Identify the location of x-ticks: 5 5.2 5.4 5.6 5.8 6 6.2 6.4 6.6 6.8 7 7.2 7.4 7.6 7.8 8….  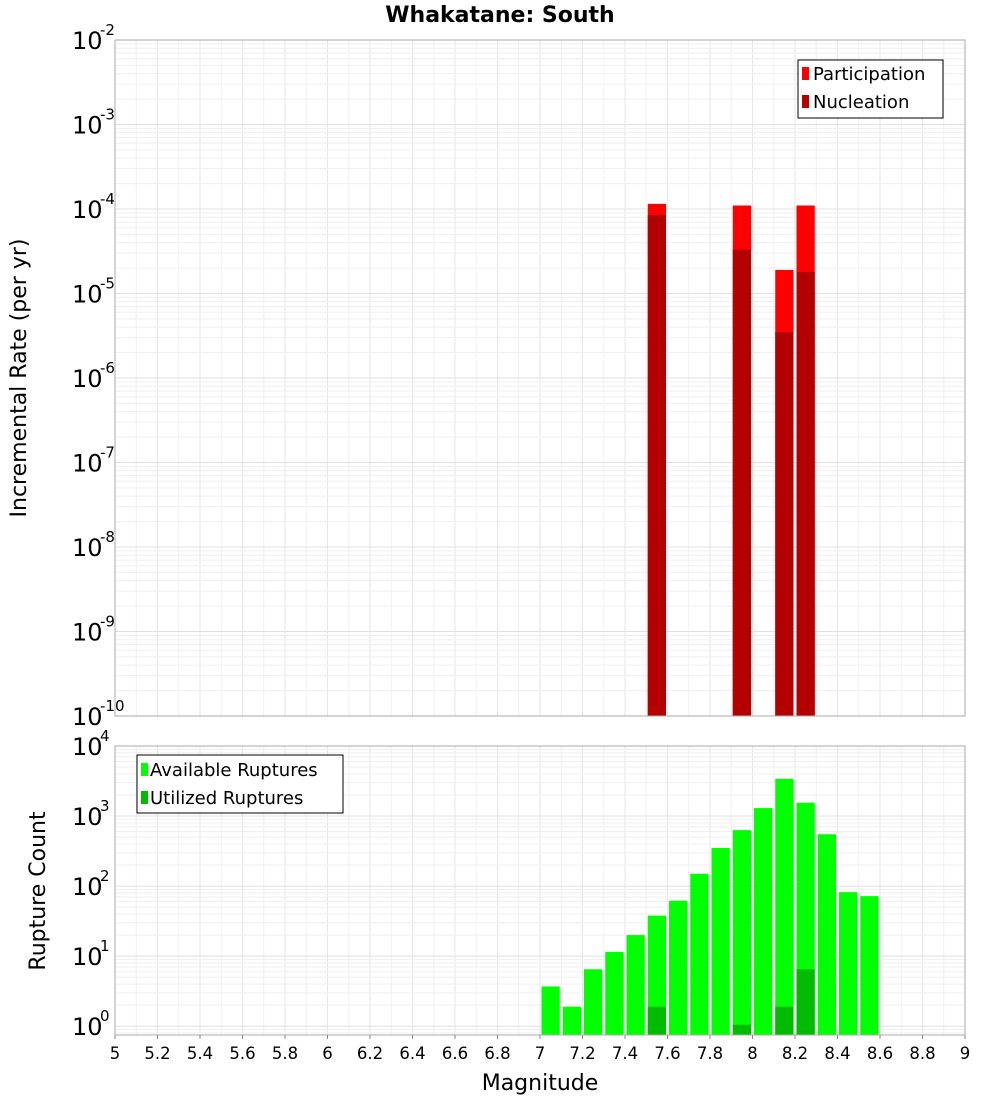
(540, 1049).